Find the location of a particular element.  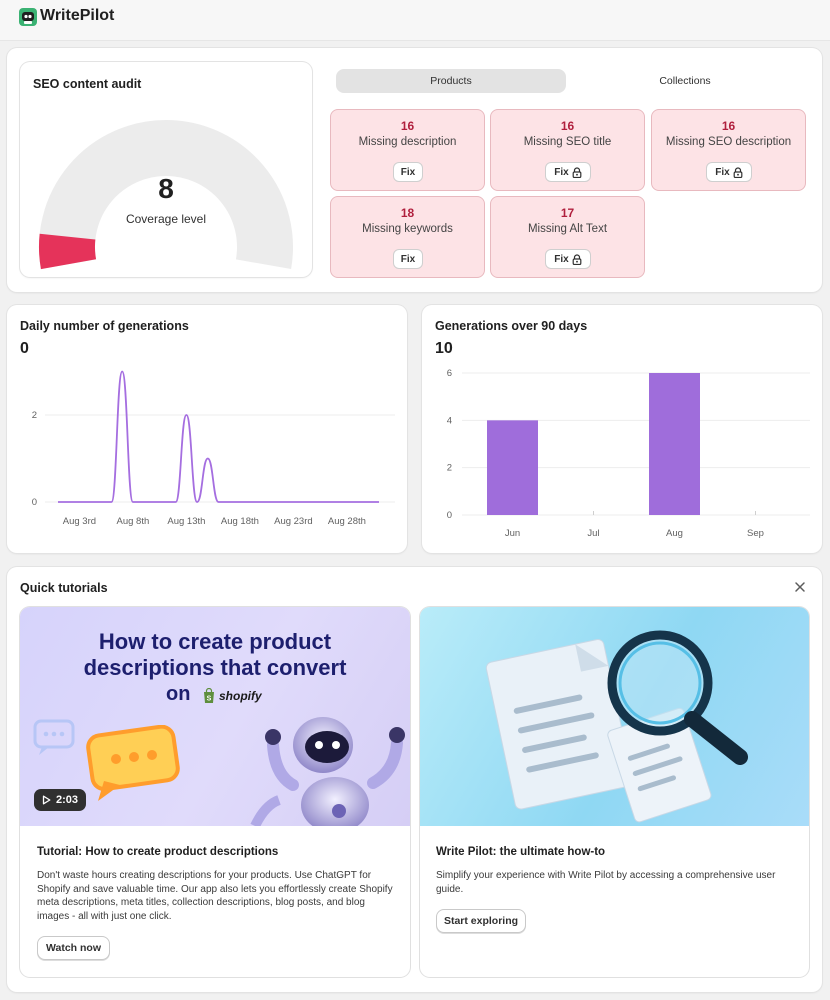

watch-now-button: Watch now is located at coordinates (73, 948).